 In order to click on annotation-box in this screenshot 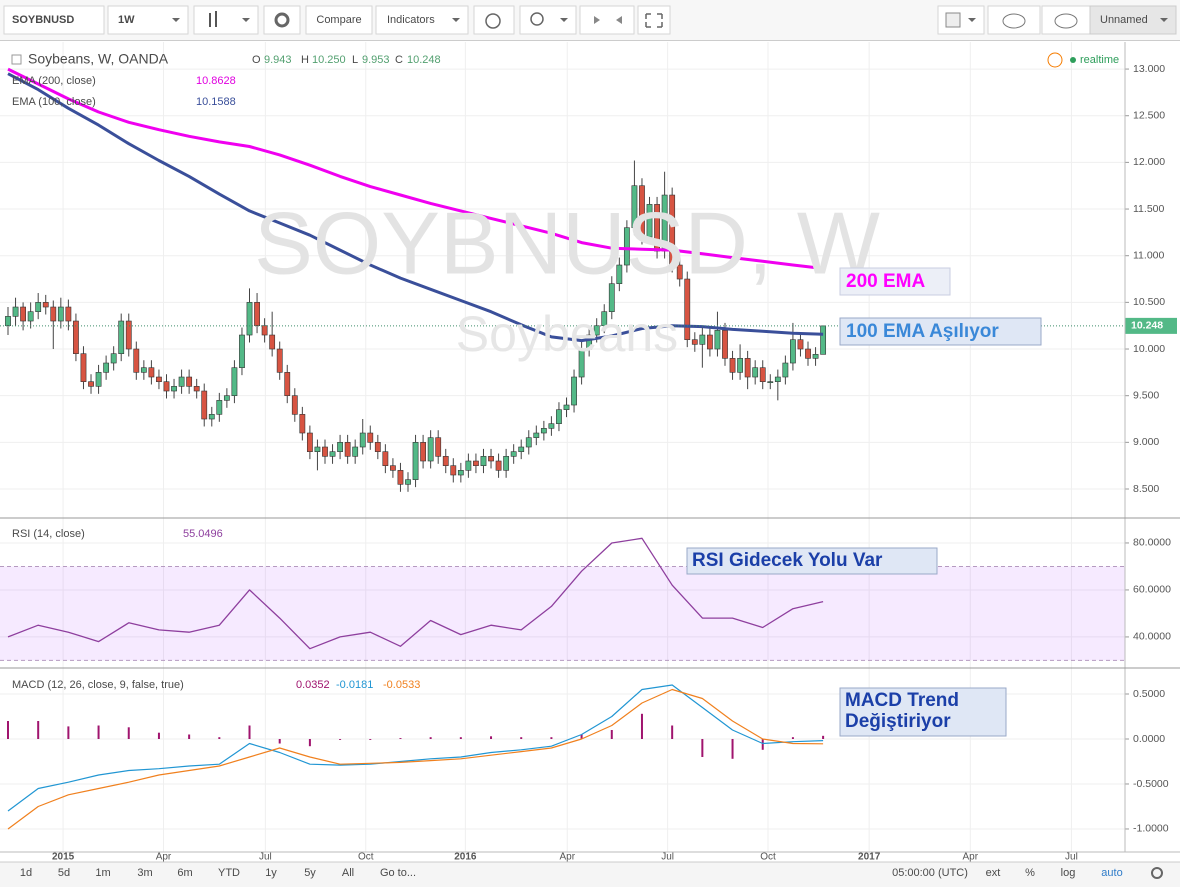, I will do `click(812, 561)`.